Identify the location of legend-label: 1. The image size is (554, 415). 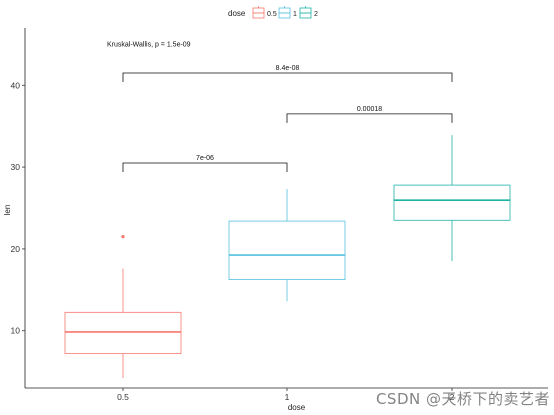
(295, 14).